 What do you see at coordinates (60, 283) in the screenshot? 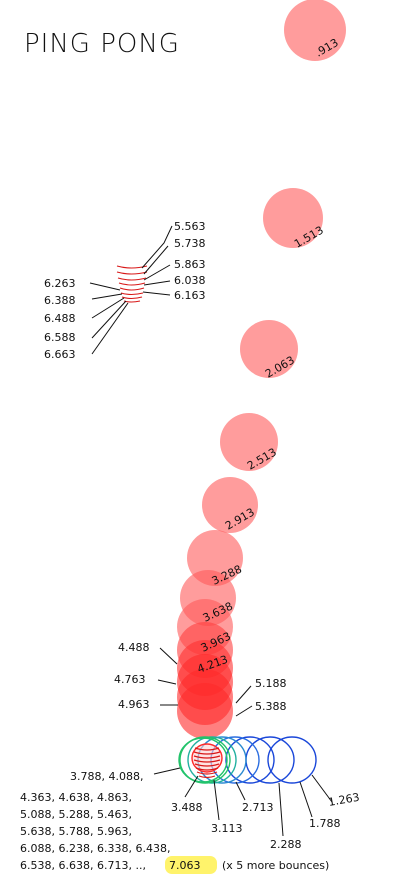
I see `time-label: 6.263` at bounding box center [60, 283].